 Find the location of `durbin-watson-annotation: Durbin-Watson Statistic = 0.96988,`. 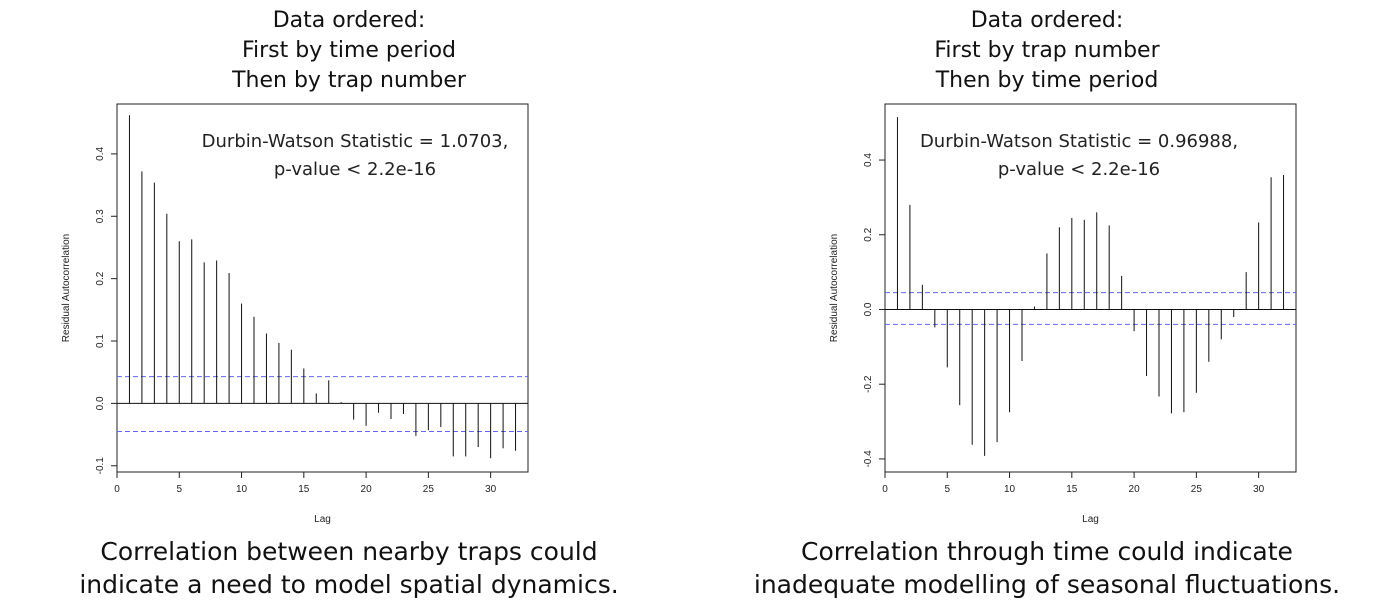

durbin-watson-annotation: Durbin-Watson Statistic = 0.96988, is located at coordinates (1079, 141).